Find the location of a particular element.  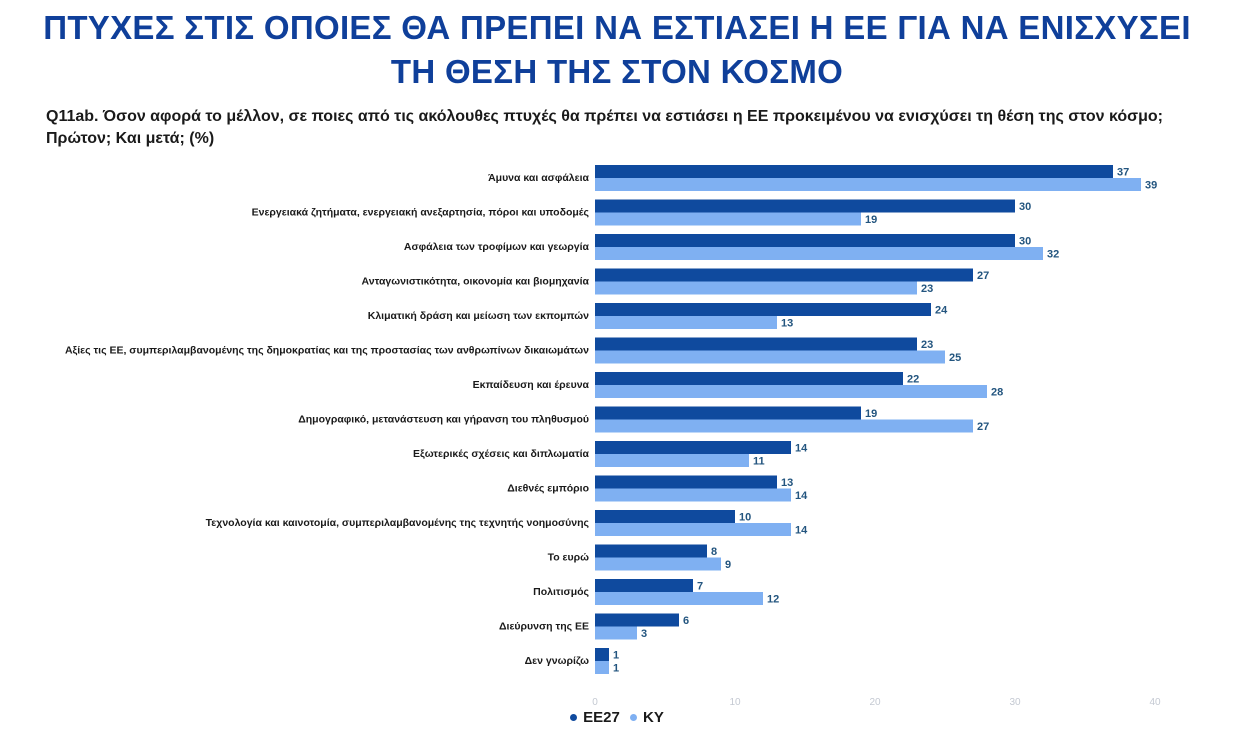

legend-item-ee27: ΕΕ27 is located at coordinates (595, 717).